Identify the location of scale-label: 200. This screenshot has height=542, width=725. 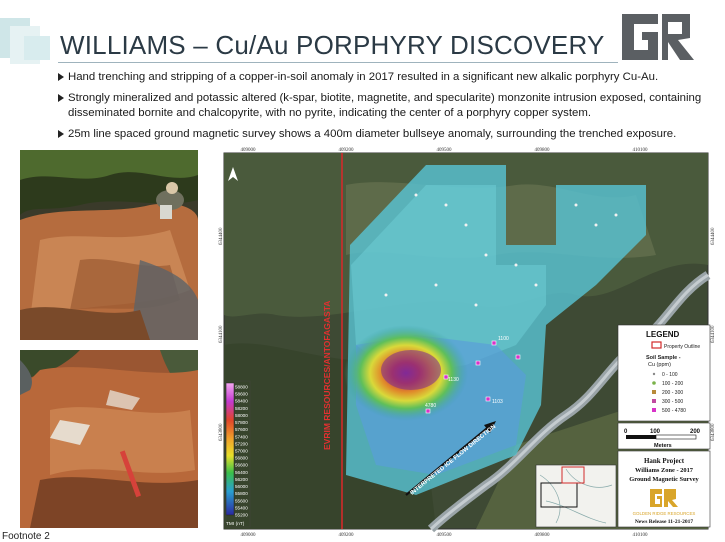
(695, 432).